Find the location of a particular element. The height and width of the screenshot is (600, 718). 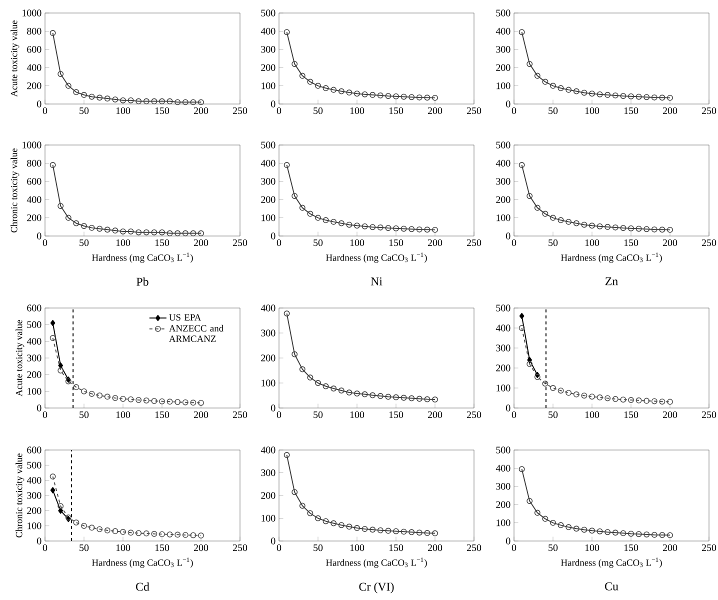

text: Zn is located at coordinates (611, 281).